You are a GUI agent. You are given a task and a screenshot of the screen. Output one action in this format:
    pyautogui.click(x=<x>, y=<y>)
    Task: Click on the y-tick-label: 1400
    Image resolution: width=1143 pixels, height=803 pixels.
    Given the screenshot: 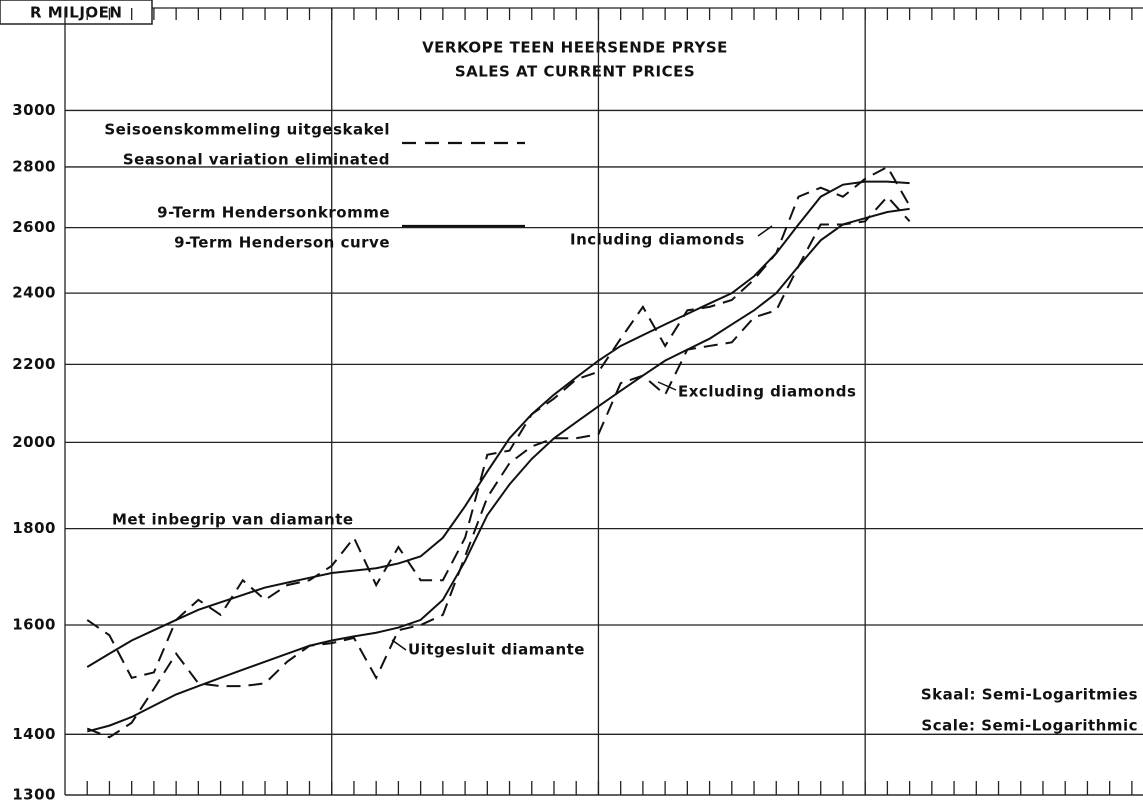 What is the action you would take?
    pyautogui.click(x=34, y=734)
    